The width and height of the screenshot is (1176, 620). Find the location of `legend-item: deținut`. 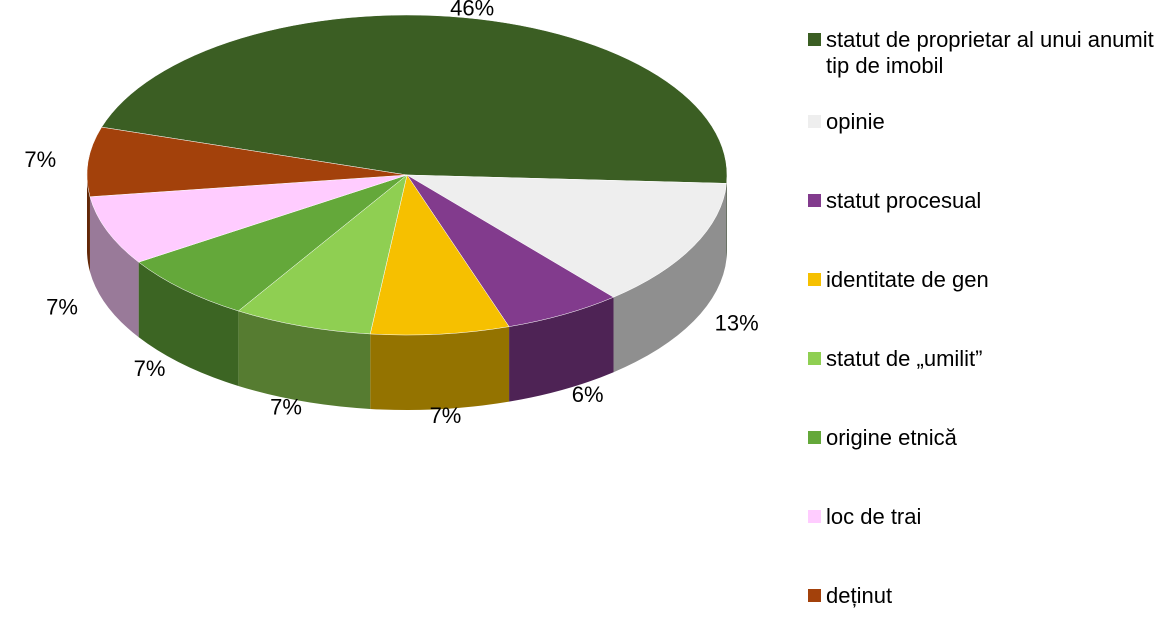

legend-item: deținut is located at coordinates (990, 596).